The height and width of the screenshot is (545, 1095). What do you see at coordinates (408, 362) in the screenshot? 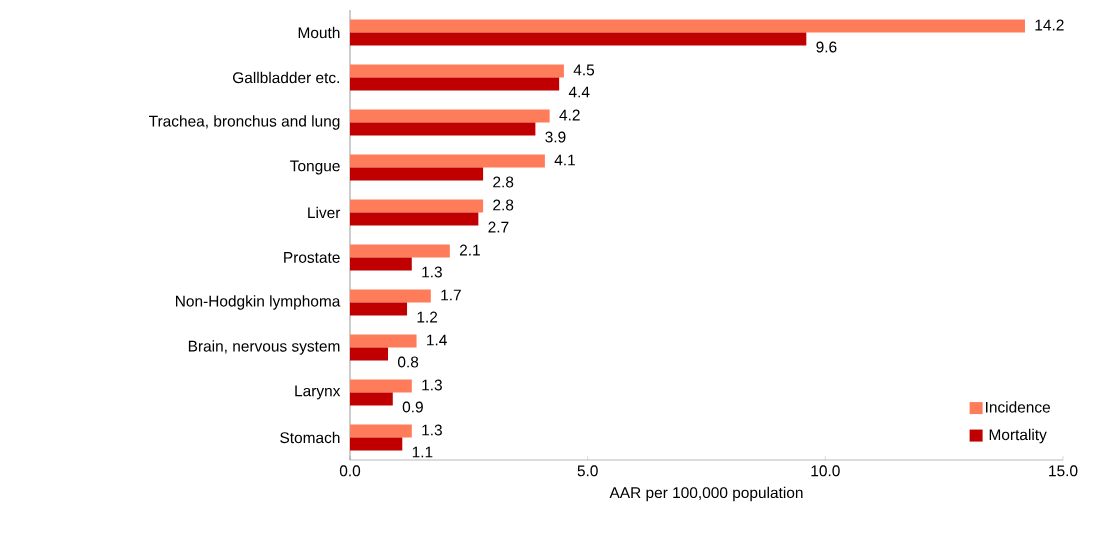
I see `data-label: 0.8` at bounding box center [408, 362].